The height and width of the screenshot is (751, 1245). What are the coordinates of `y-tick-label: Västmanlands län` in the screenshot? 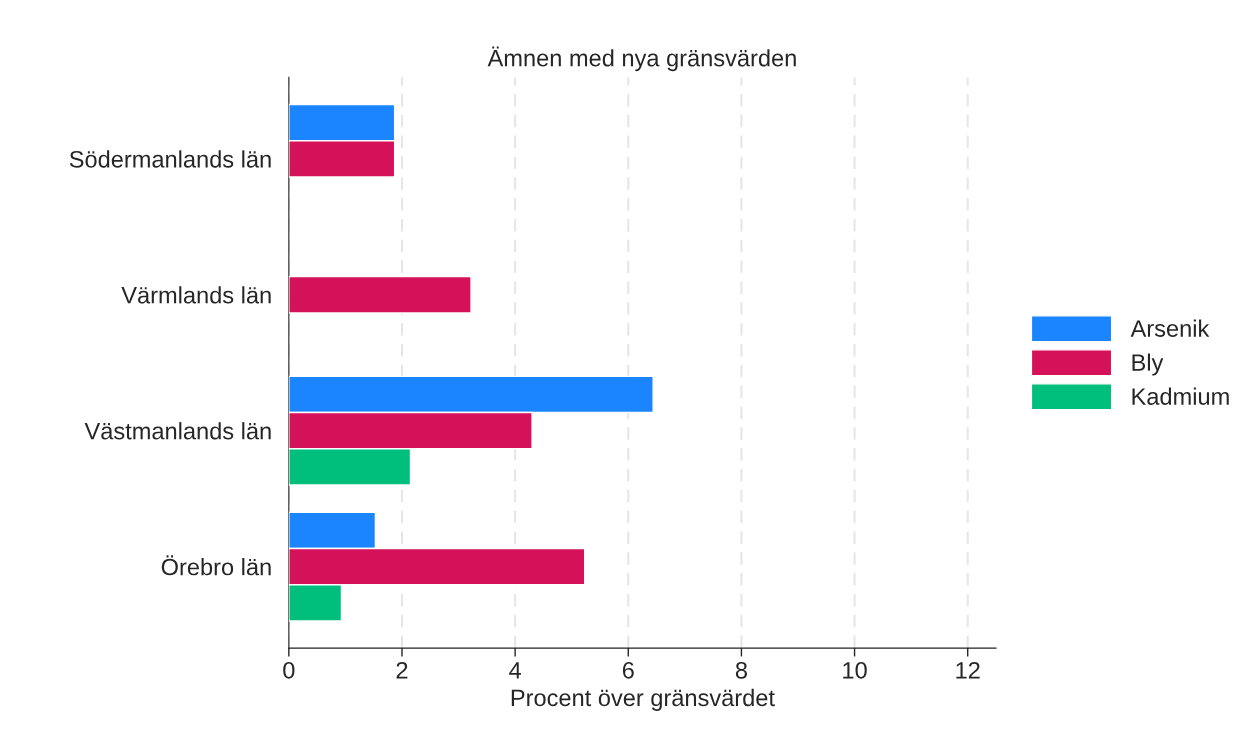 It's located at (177, 431).